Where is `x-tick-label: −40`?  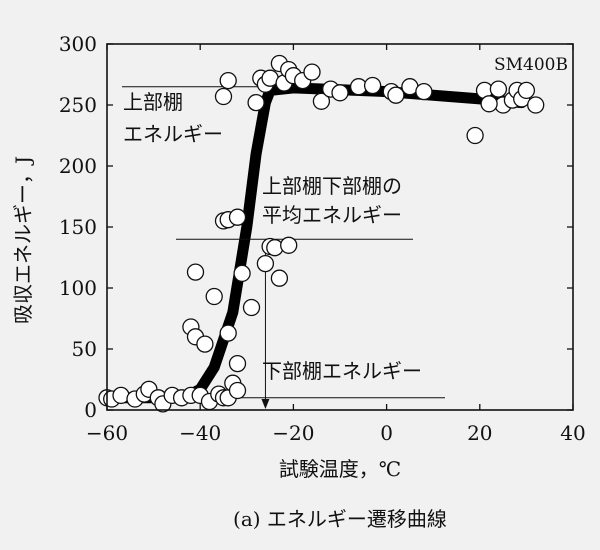
x-tick-label: −40 is located at coordinates (200, 433).